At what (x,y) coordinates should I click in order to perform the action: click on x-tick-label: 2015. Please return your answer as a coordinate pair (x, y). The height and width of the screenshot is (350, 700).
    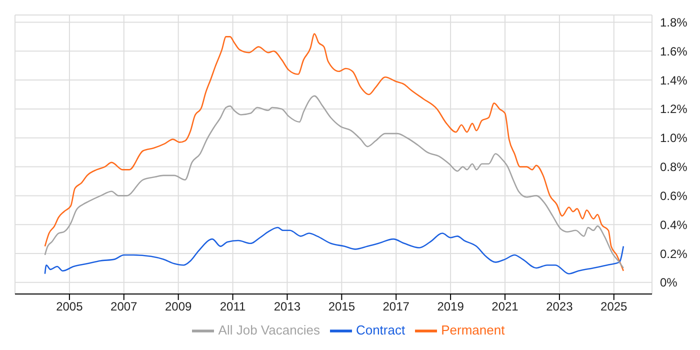
    Looking at the image, I should click on (342, 307).